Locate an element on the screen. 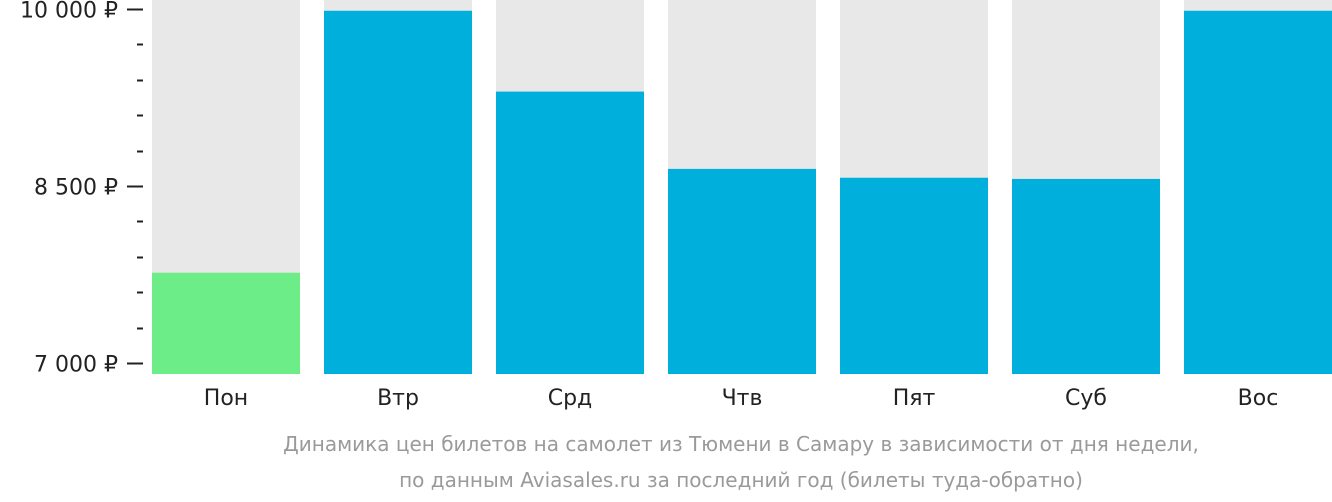  x-tick-label-6: Суб is located at coordinates (1086, 398).